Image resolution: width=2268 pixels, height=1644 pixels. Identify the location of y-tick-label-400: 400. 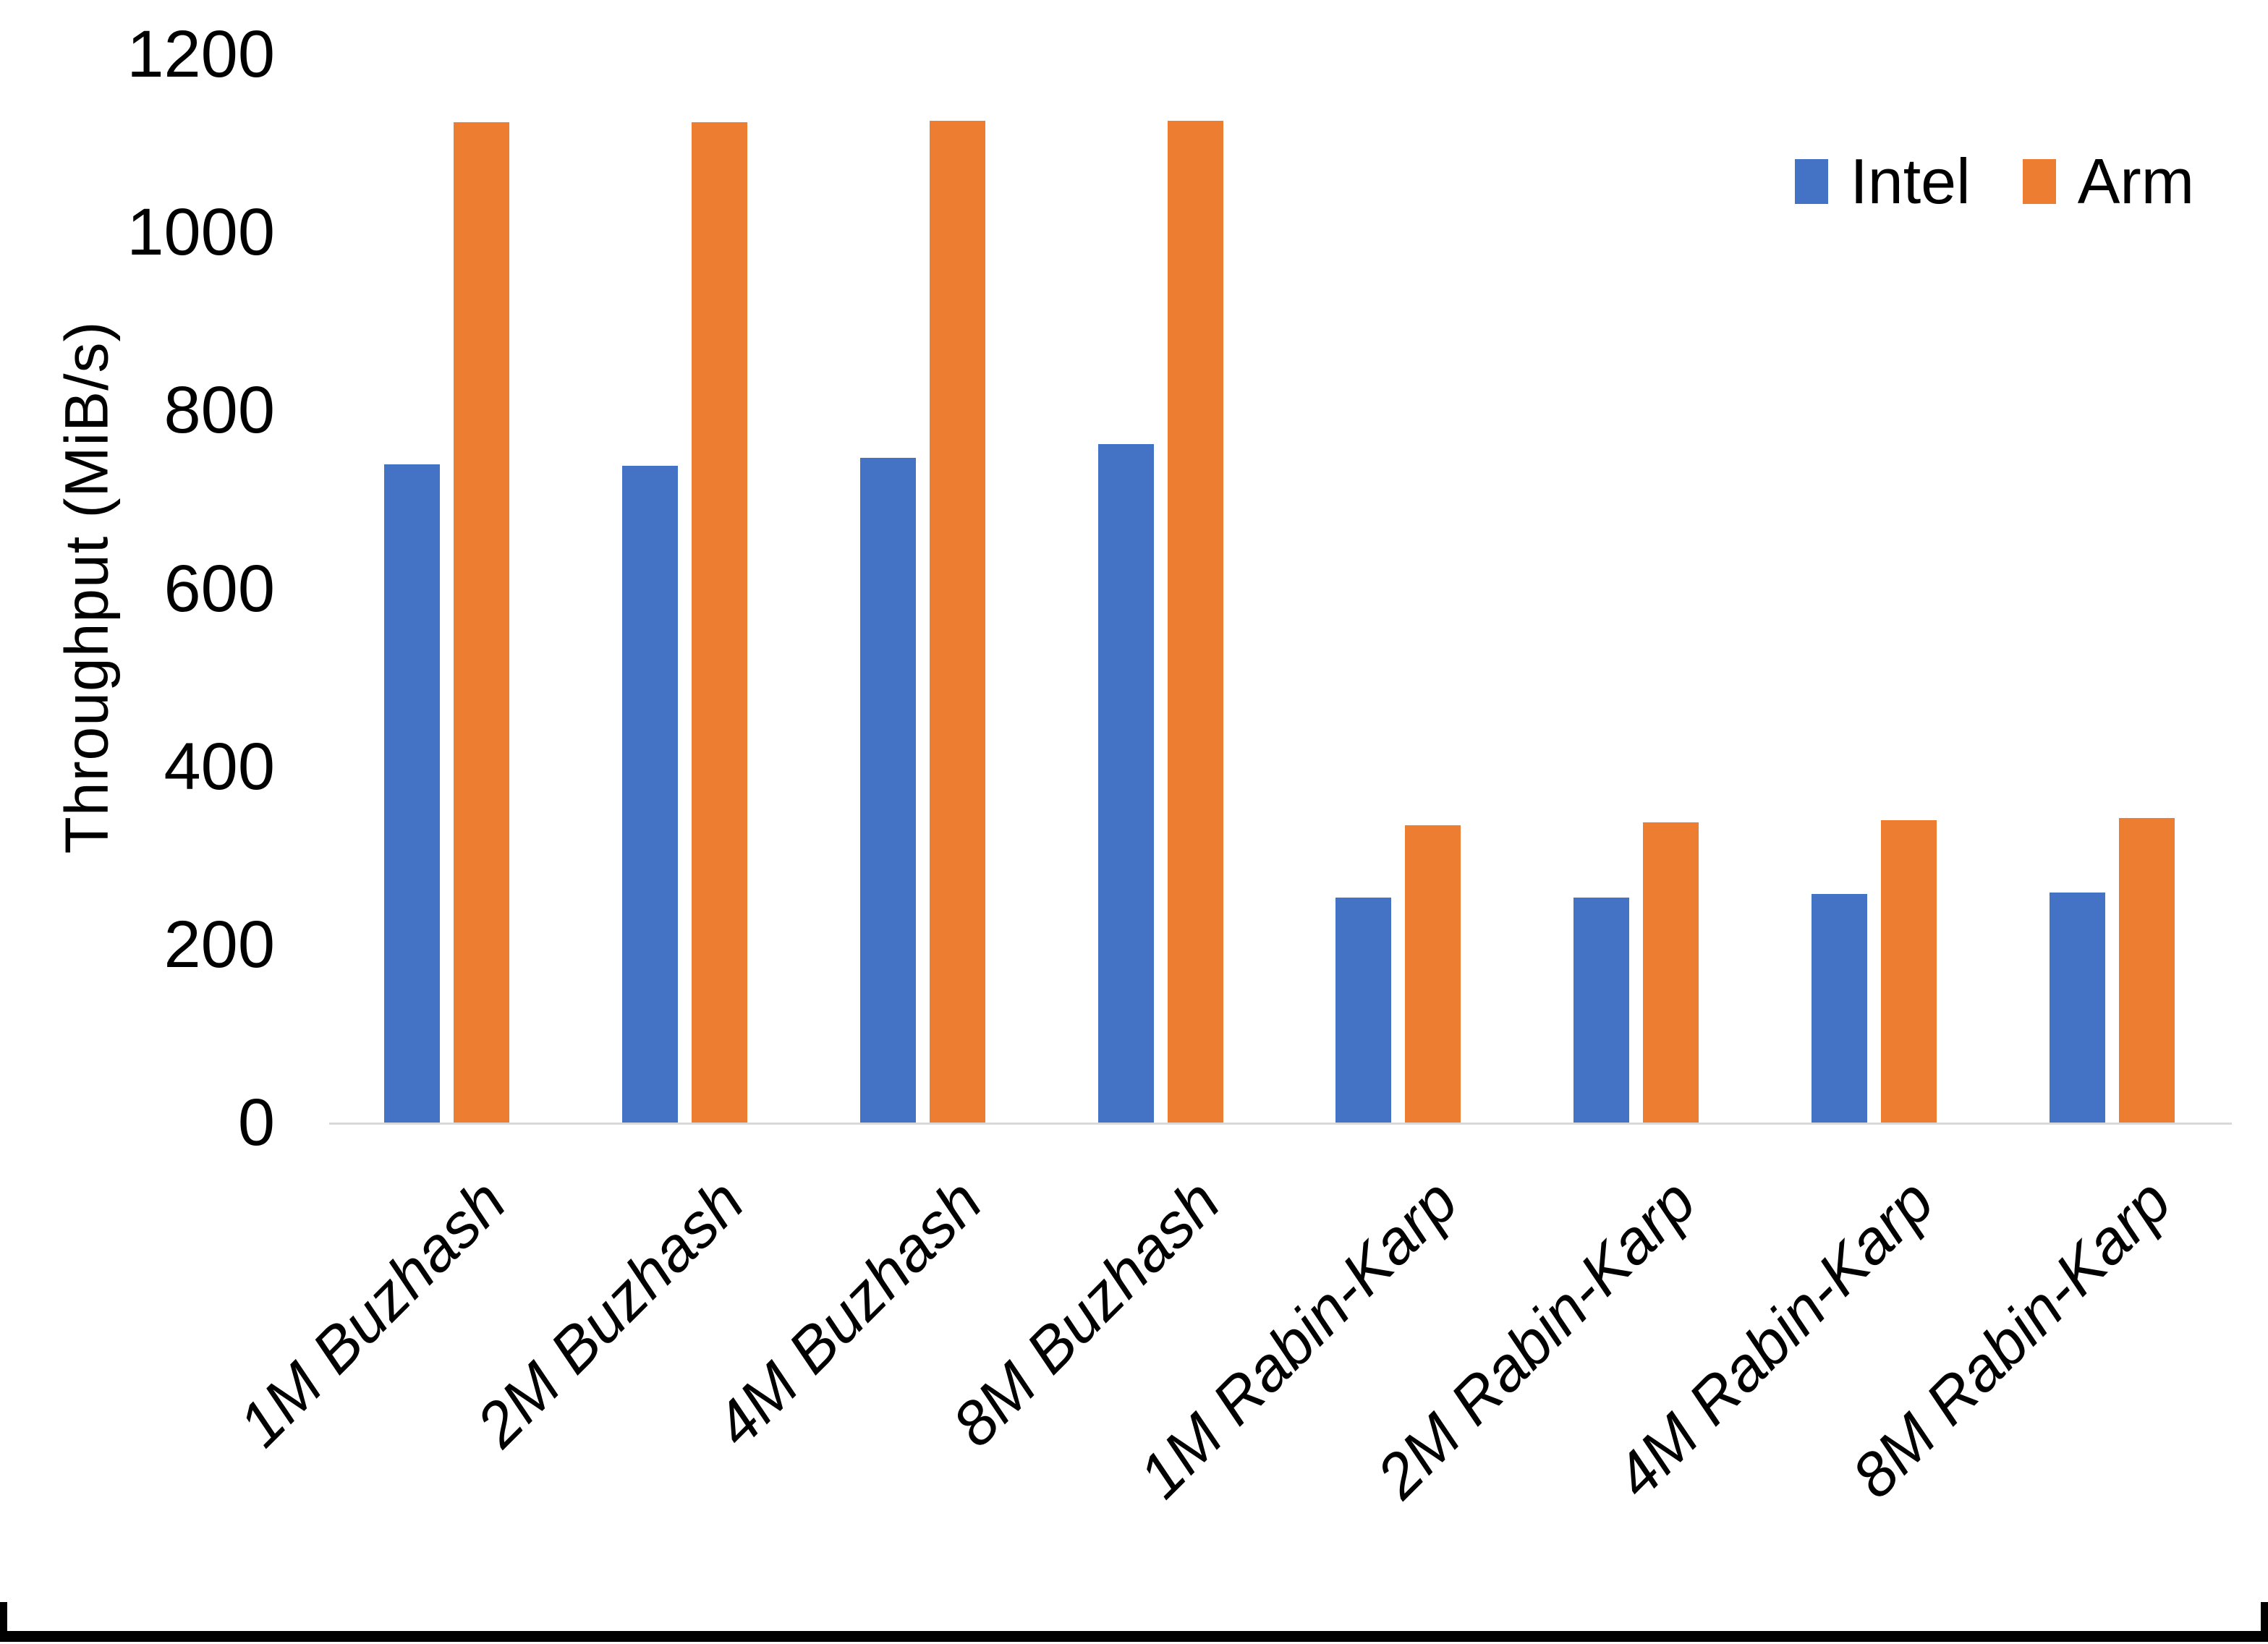
(219, 766).